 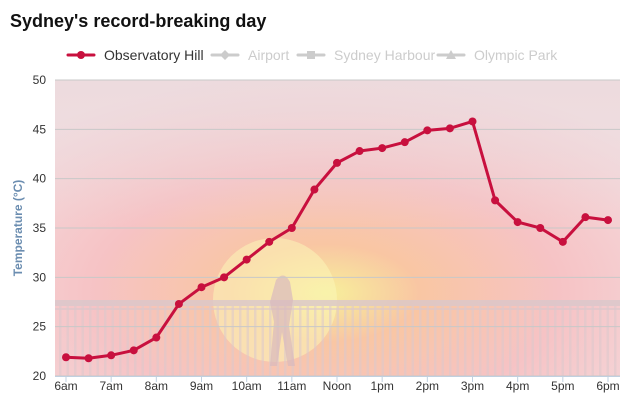 I want to click on x-tick-label: Noon, so click(x=337, y=386).